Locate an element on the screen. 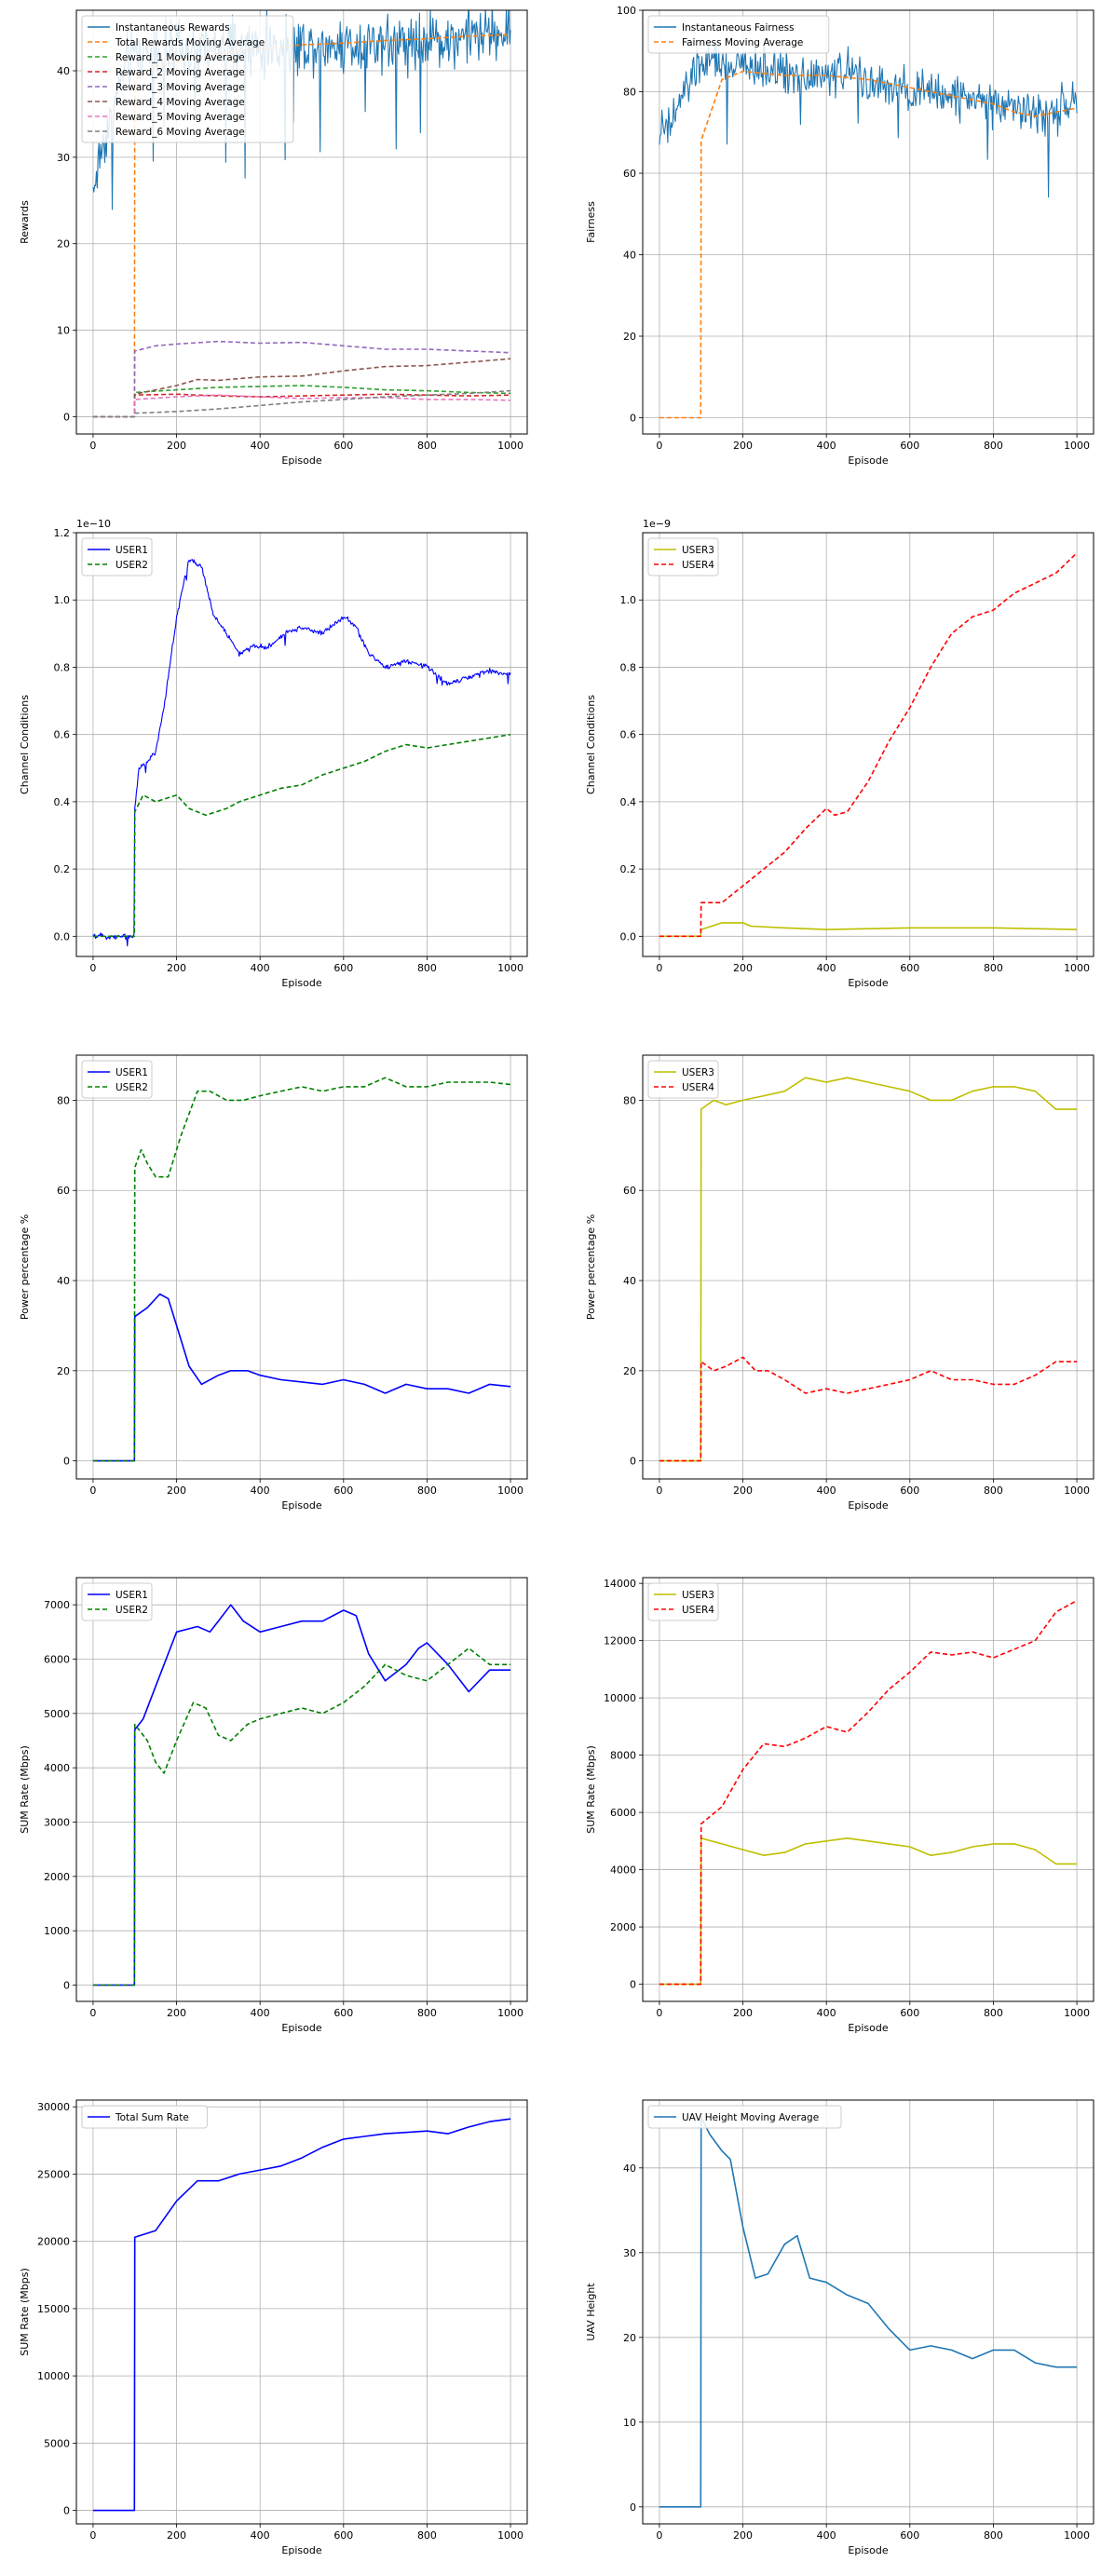 The image size is (1101, 2576). y-tick-label: 10000 is located at coordinates (53, 2376).